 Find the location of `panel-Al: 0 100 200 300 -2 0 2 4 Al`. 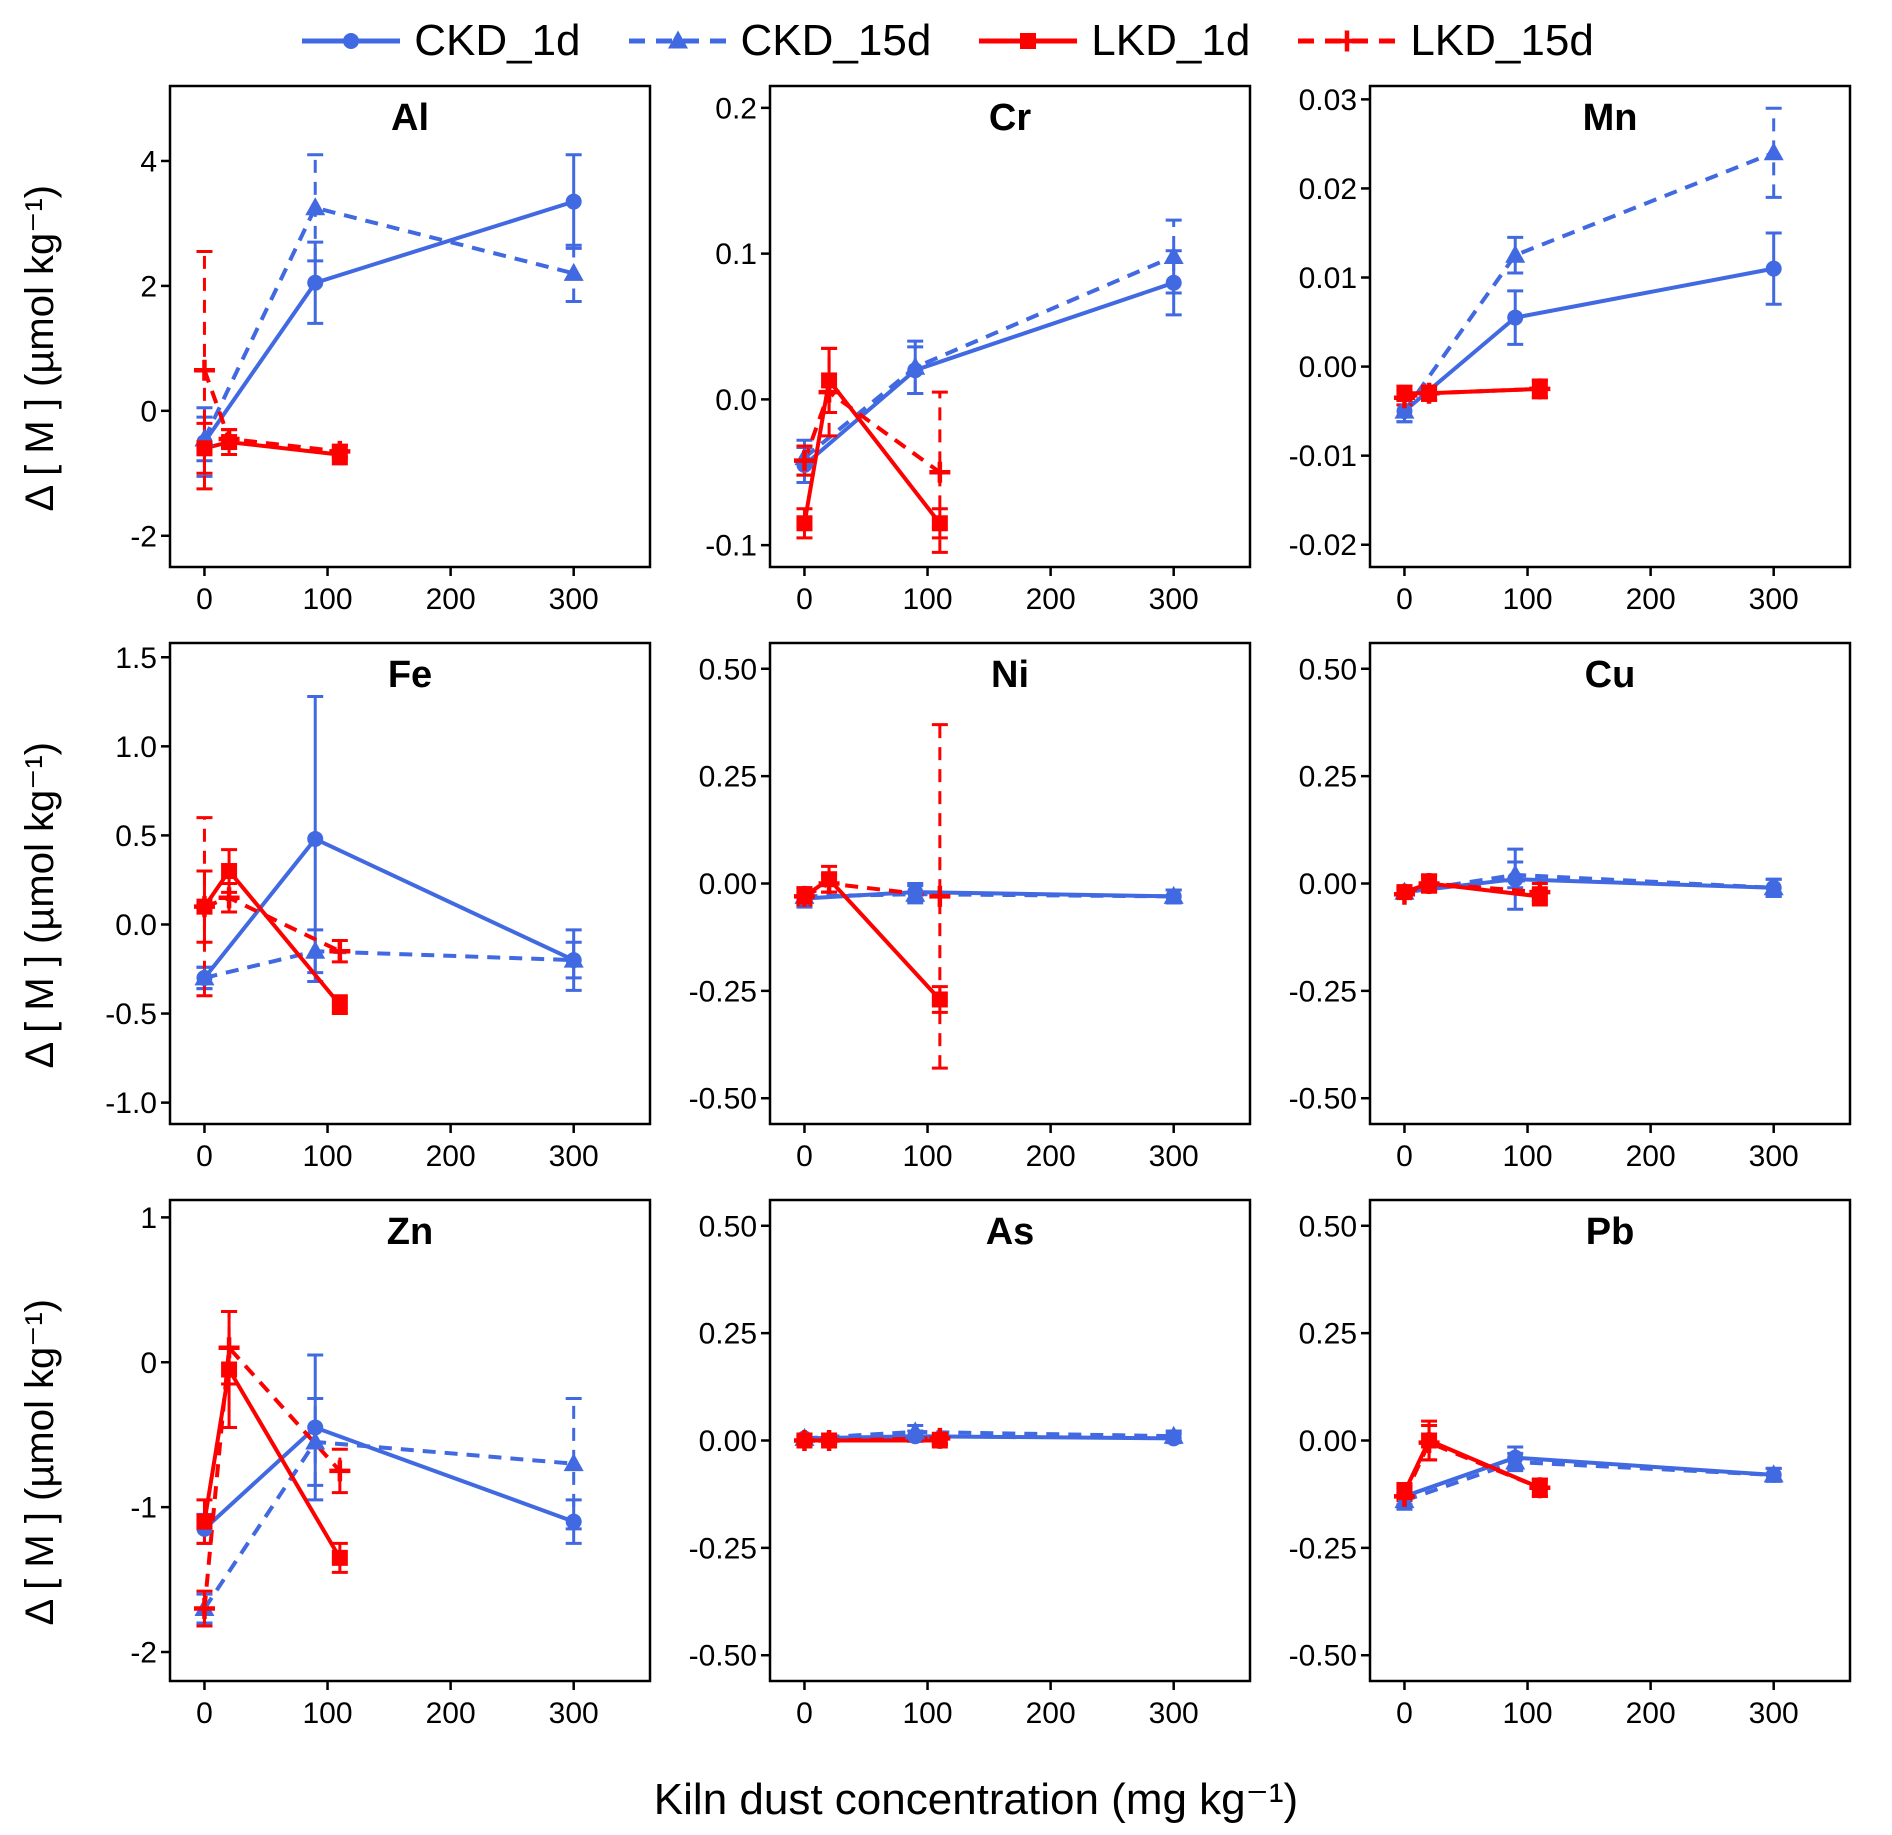

panel-Al: 0 100 200 300 -2 0 2 4 Al is located at coordinates (370, 348).